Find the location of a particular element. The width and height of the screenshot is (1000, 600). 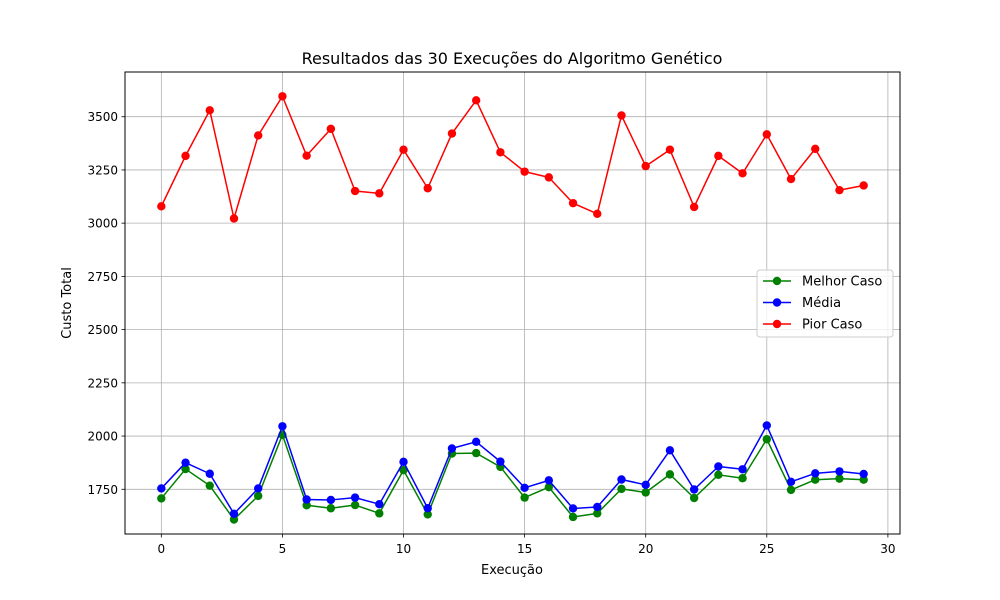

series-melhor-caso is located at coordinates (512, 477).